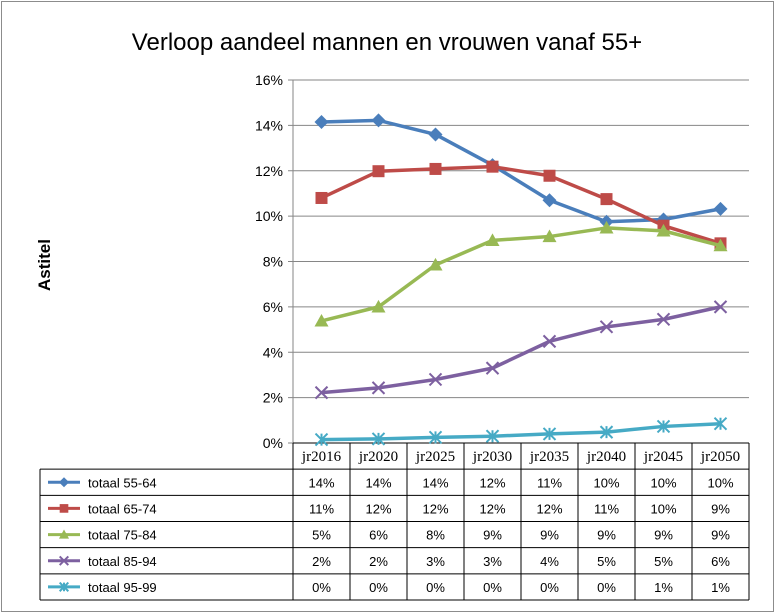 The width and height of the screenshot is (775, 613). What do you see at coordinates (378, 561) in the screenshot?
I see `table-cell: 2%` at bounding box center [378, 561].